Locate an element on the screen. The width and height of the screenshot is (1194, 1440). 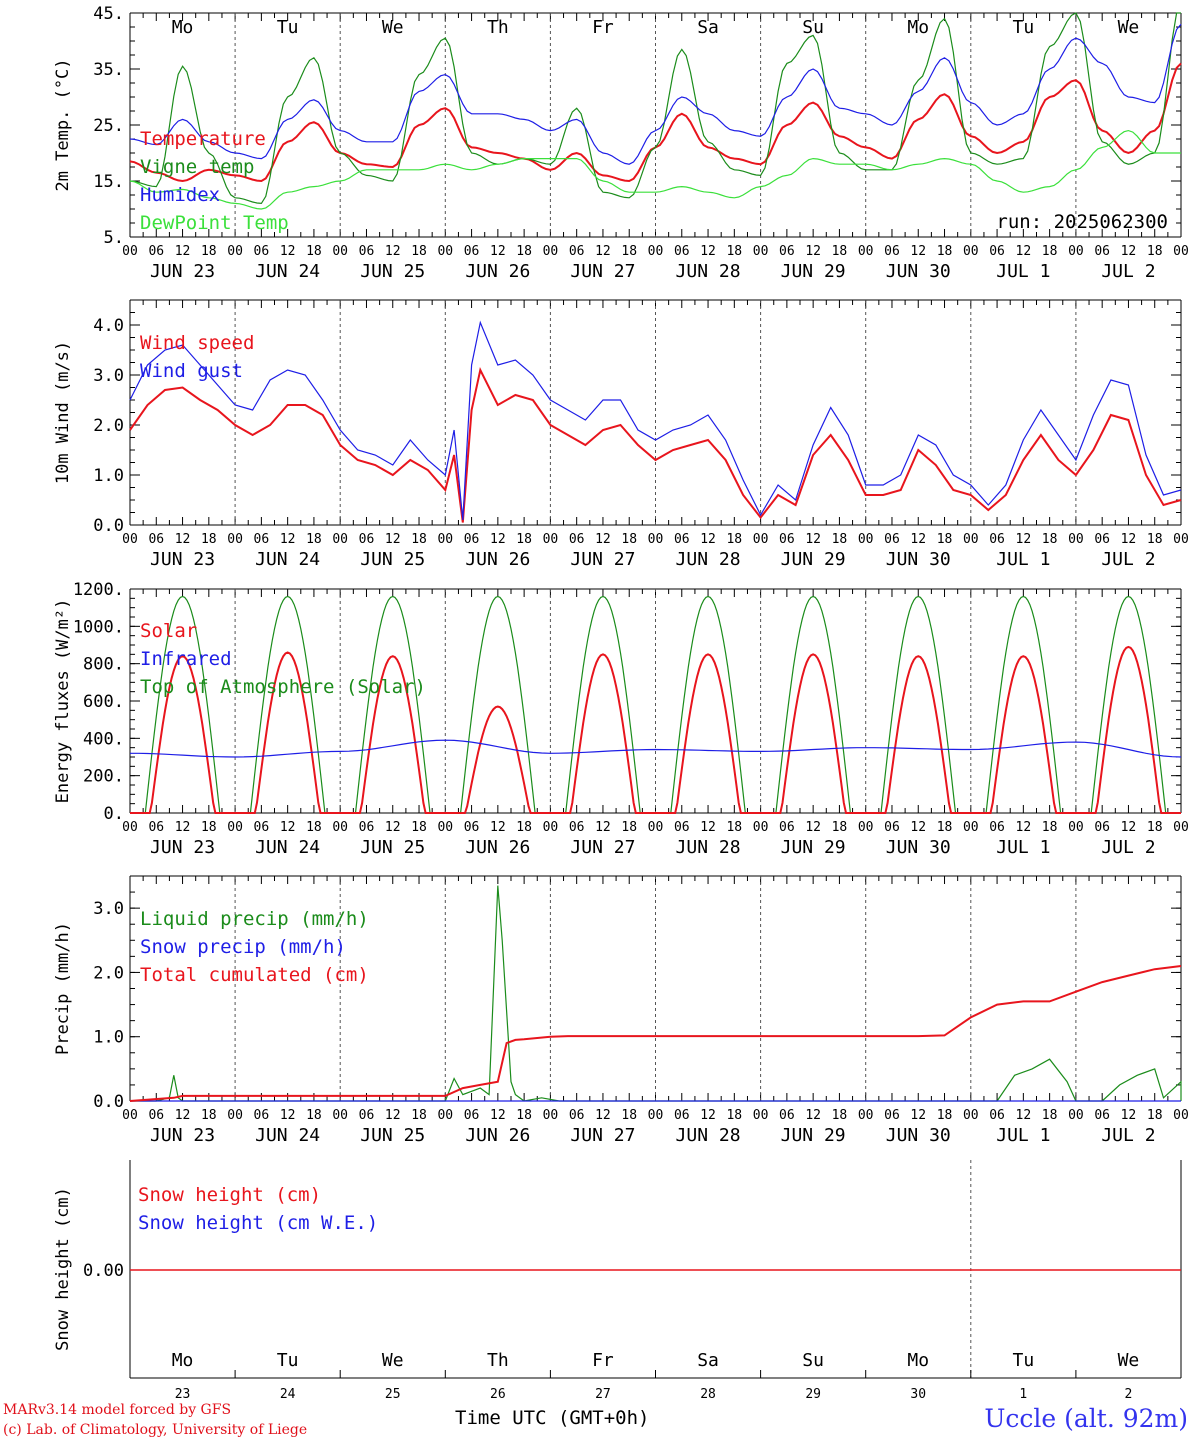
y-axis-title: Energy fluxes (W/m²) is located at coordinates (63, 701).